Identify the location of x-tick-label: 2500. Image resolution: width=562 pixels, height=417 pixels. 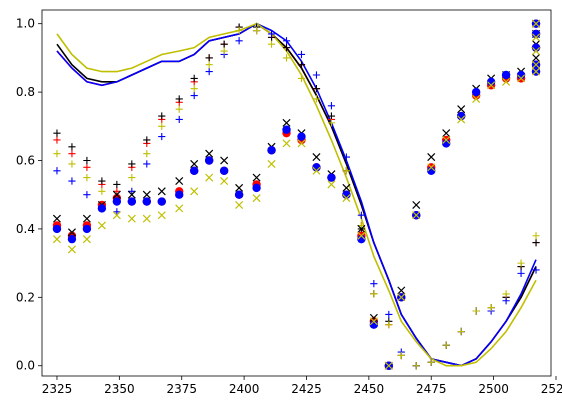
(493, 389).